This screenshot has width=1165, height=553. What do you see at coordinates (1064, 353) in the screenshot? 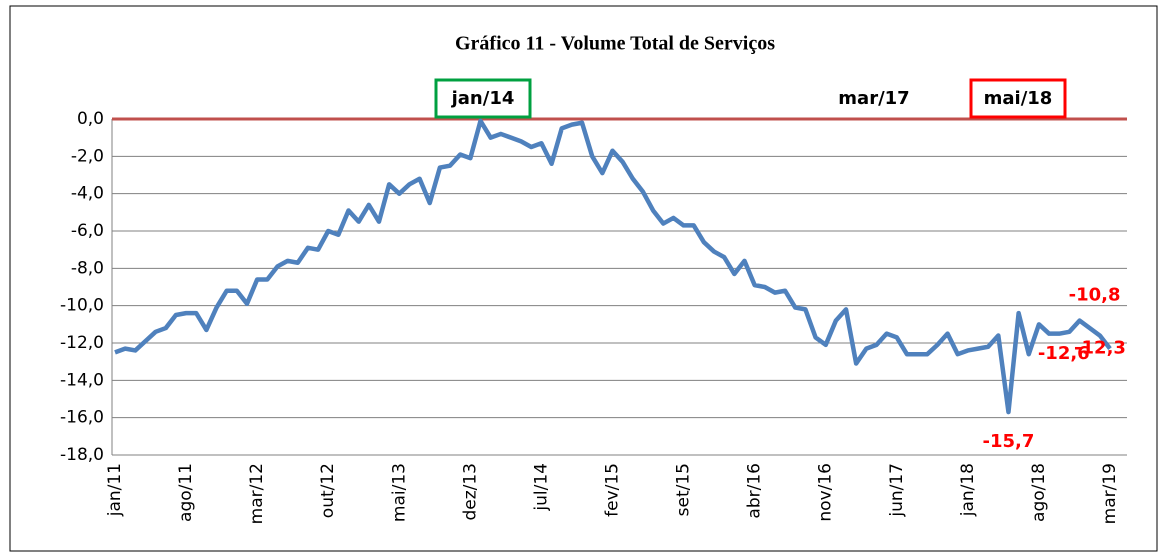
I see `data-label: -12,6` at bounding box center [1064, 353].